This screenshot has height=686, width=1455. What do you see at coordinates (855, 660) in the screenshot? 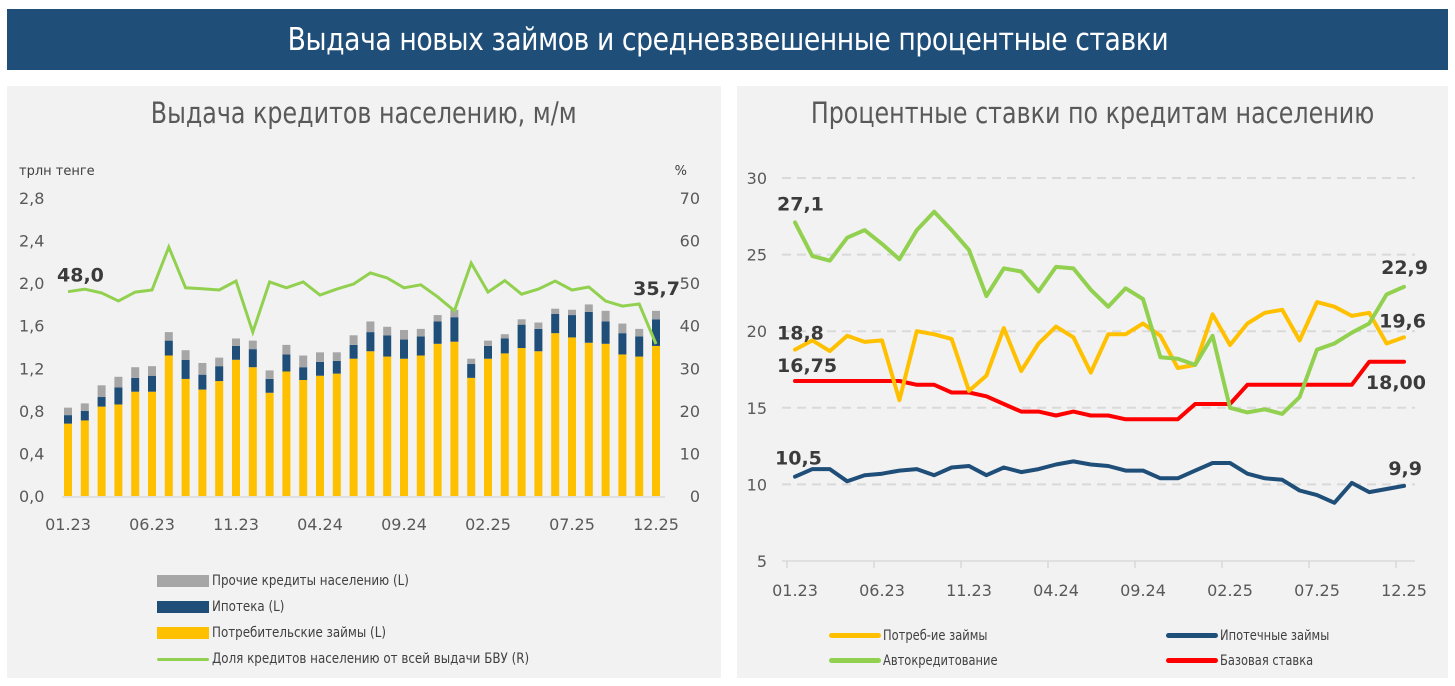
I see `legend-swatch-auto-rate` at bounding box center [855, 660].